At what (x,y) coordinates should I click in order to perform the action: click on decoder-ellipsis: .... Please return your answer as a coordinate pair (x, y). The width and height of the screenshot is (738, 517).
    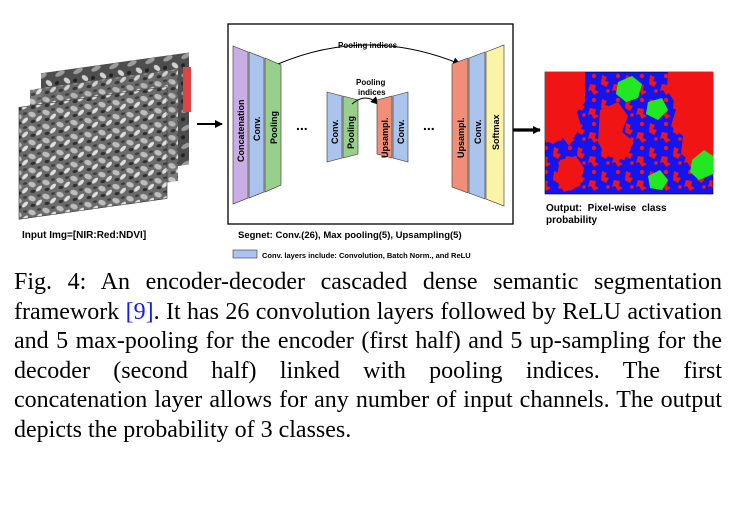
    Looking at the image, I should click on (429, 125).